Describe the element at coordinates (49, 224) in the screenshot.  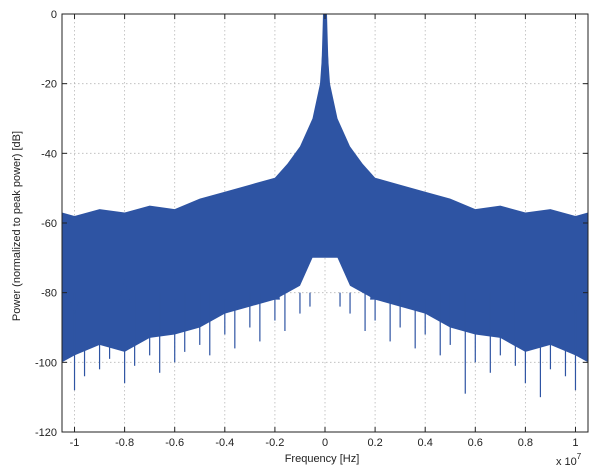
I see `y-tick-label: -60` at that location.